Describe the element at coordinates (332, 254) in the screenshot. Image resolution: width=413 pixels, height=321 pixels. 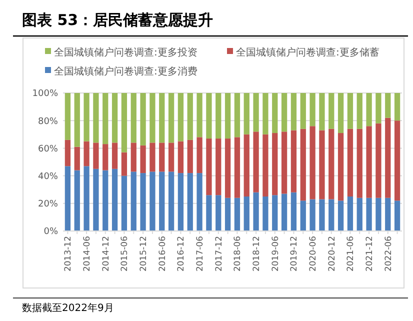
I see `x-tick-label: 2020-12` at that location.